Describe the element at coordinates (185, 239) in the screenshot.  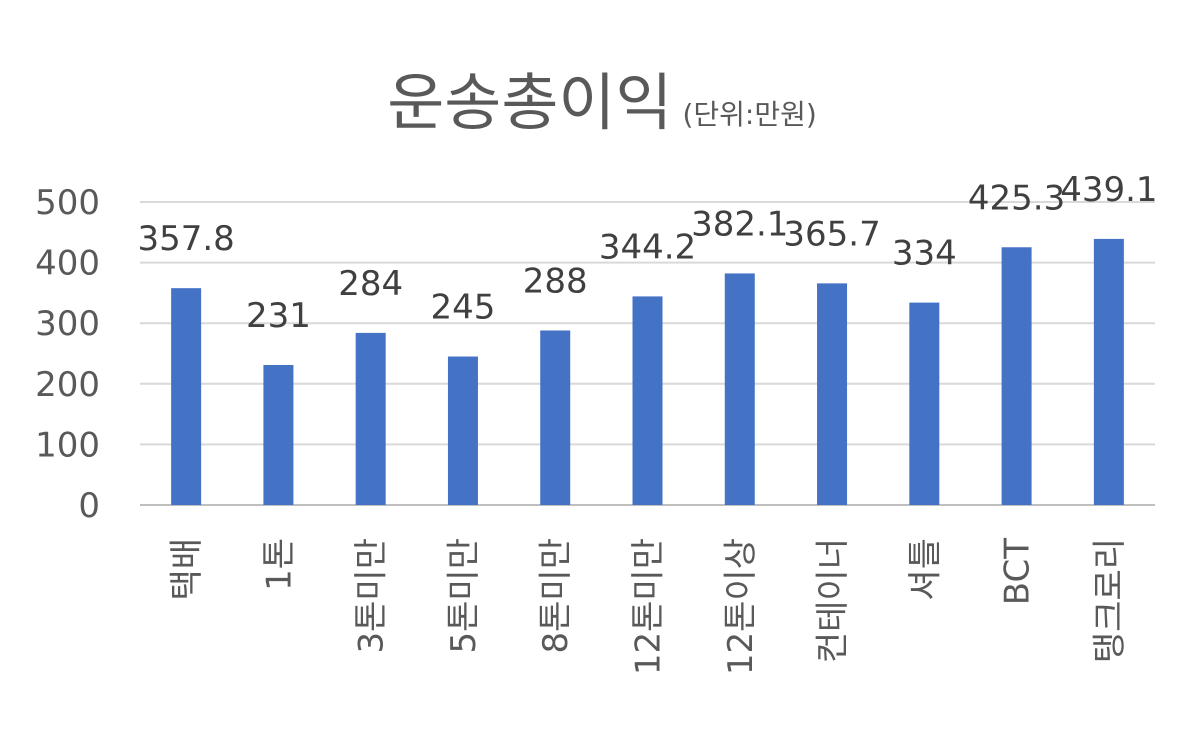
I see `data-label: 357.8` at that location.